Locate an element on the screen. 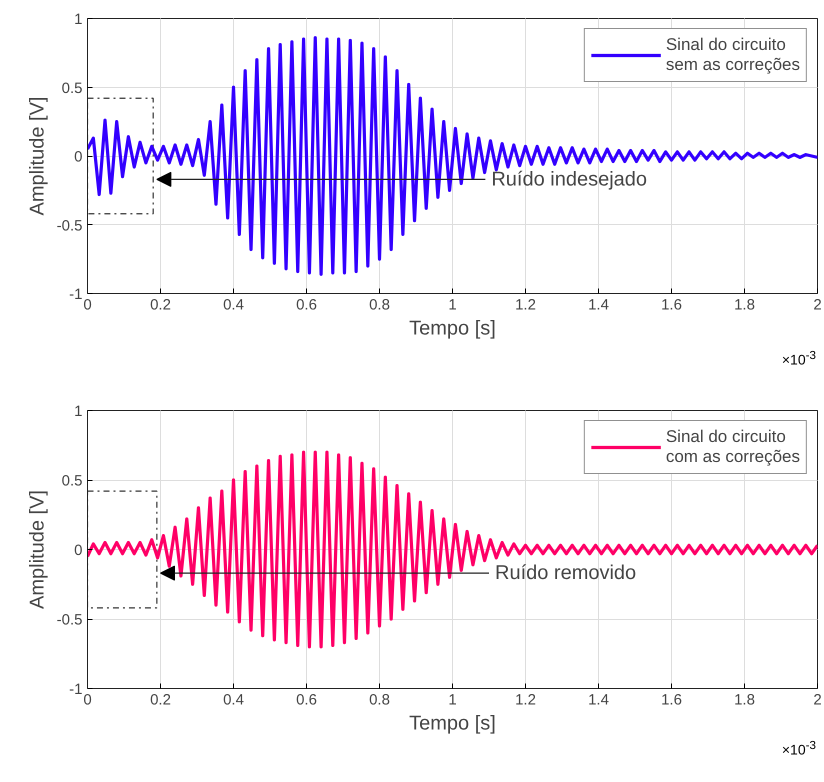 Image resolution: width=824 pixels, height=782 pixels. annotation: Ruído indesejado is located at coordinates (569, 179).